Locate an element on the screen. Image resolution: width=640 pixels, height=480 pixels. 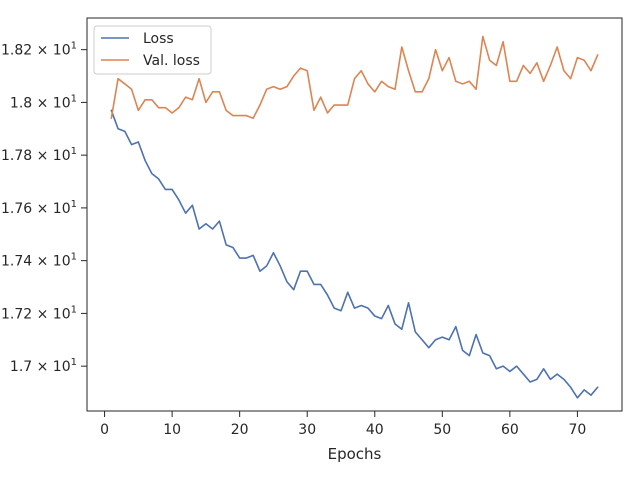
x-tick-label: 30 is located at coordinates (307, 430).